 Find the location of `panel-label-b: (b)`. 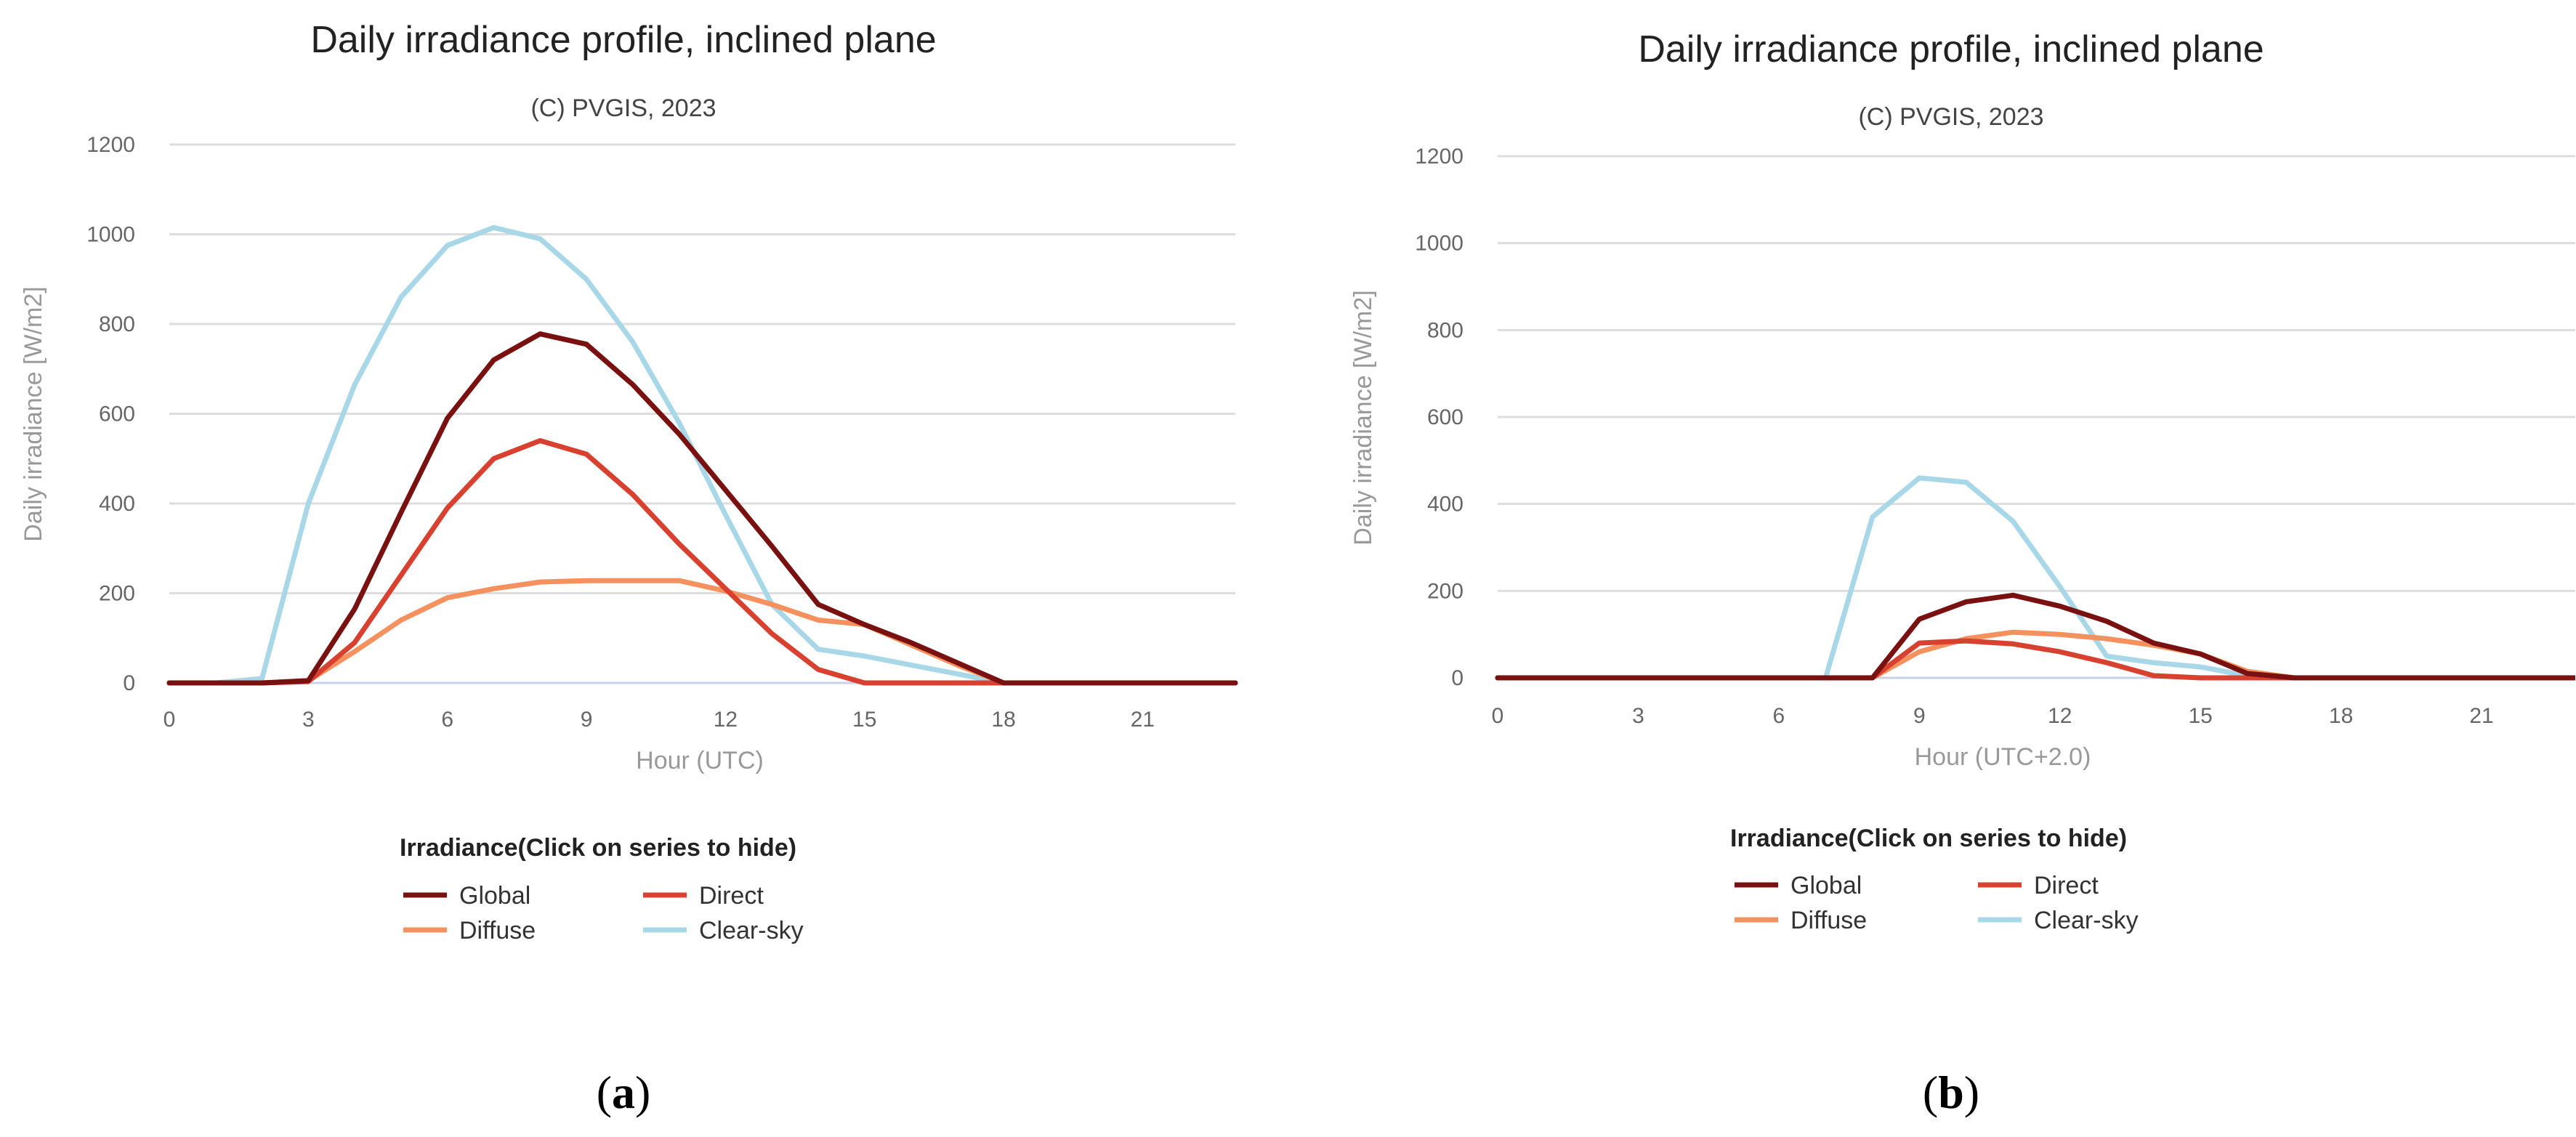

panel-label-b: (b) is located at coordinates (1951, 1092).